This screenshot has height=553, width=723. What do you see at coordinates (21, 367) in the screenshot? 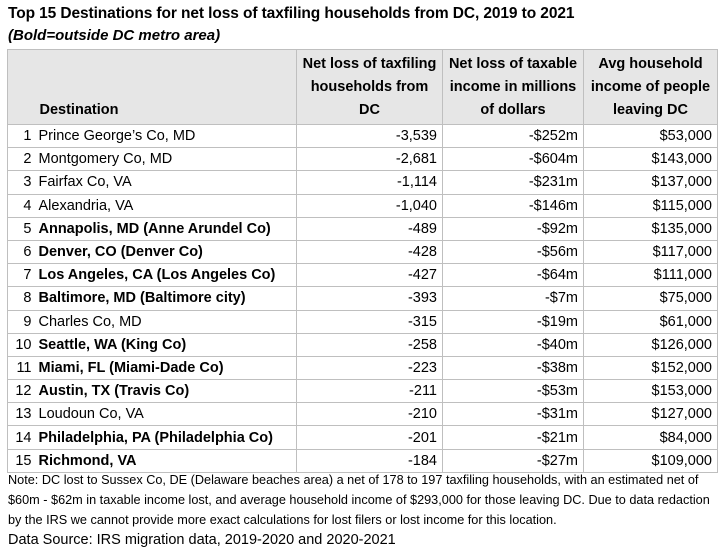
I see `rank-cell: 11` at bounding box center [21, 367].